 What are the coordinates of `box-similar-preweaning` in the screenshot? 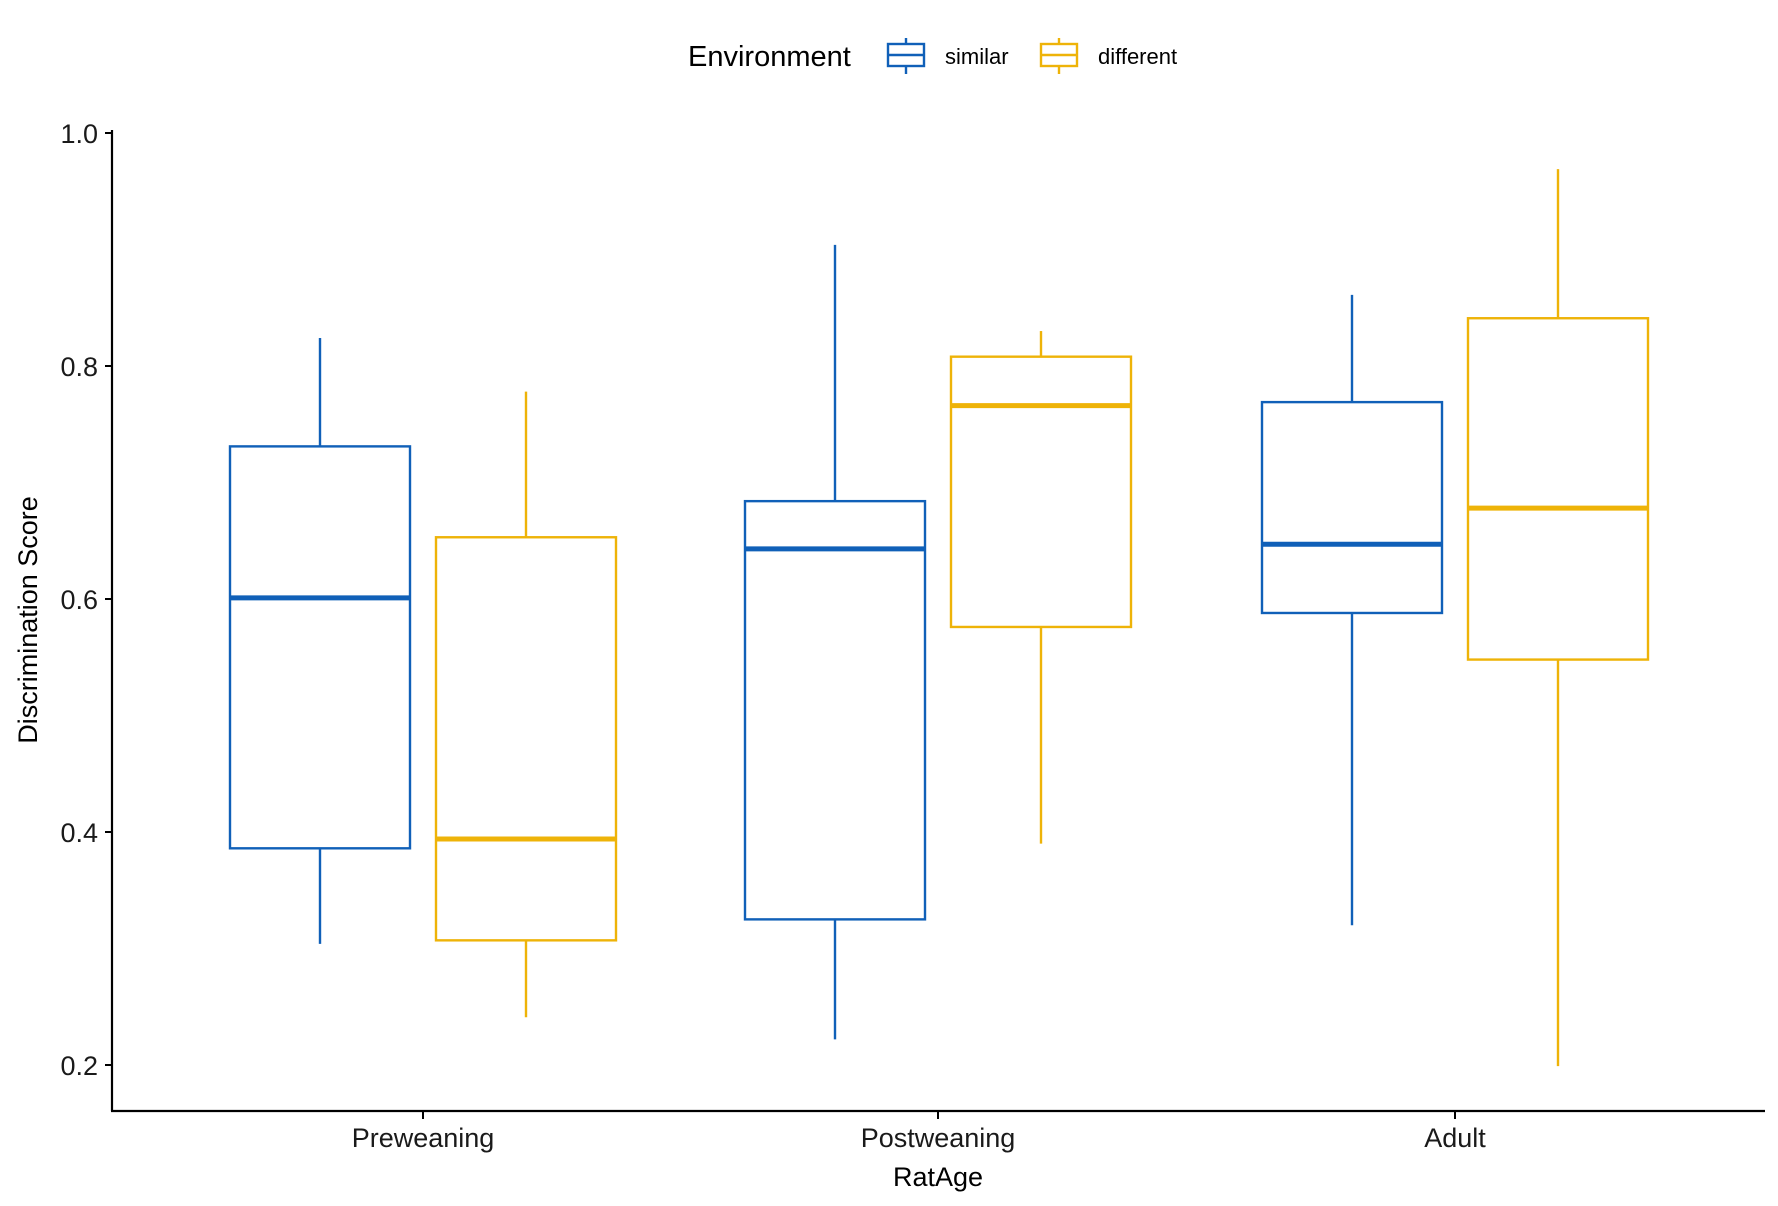 It's located at (320, 641).